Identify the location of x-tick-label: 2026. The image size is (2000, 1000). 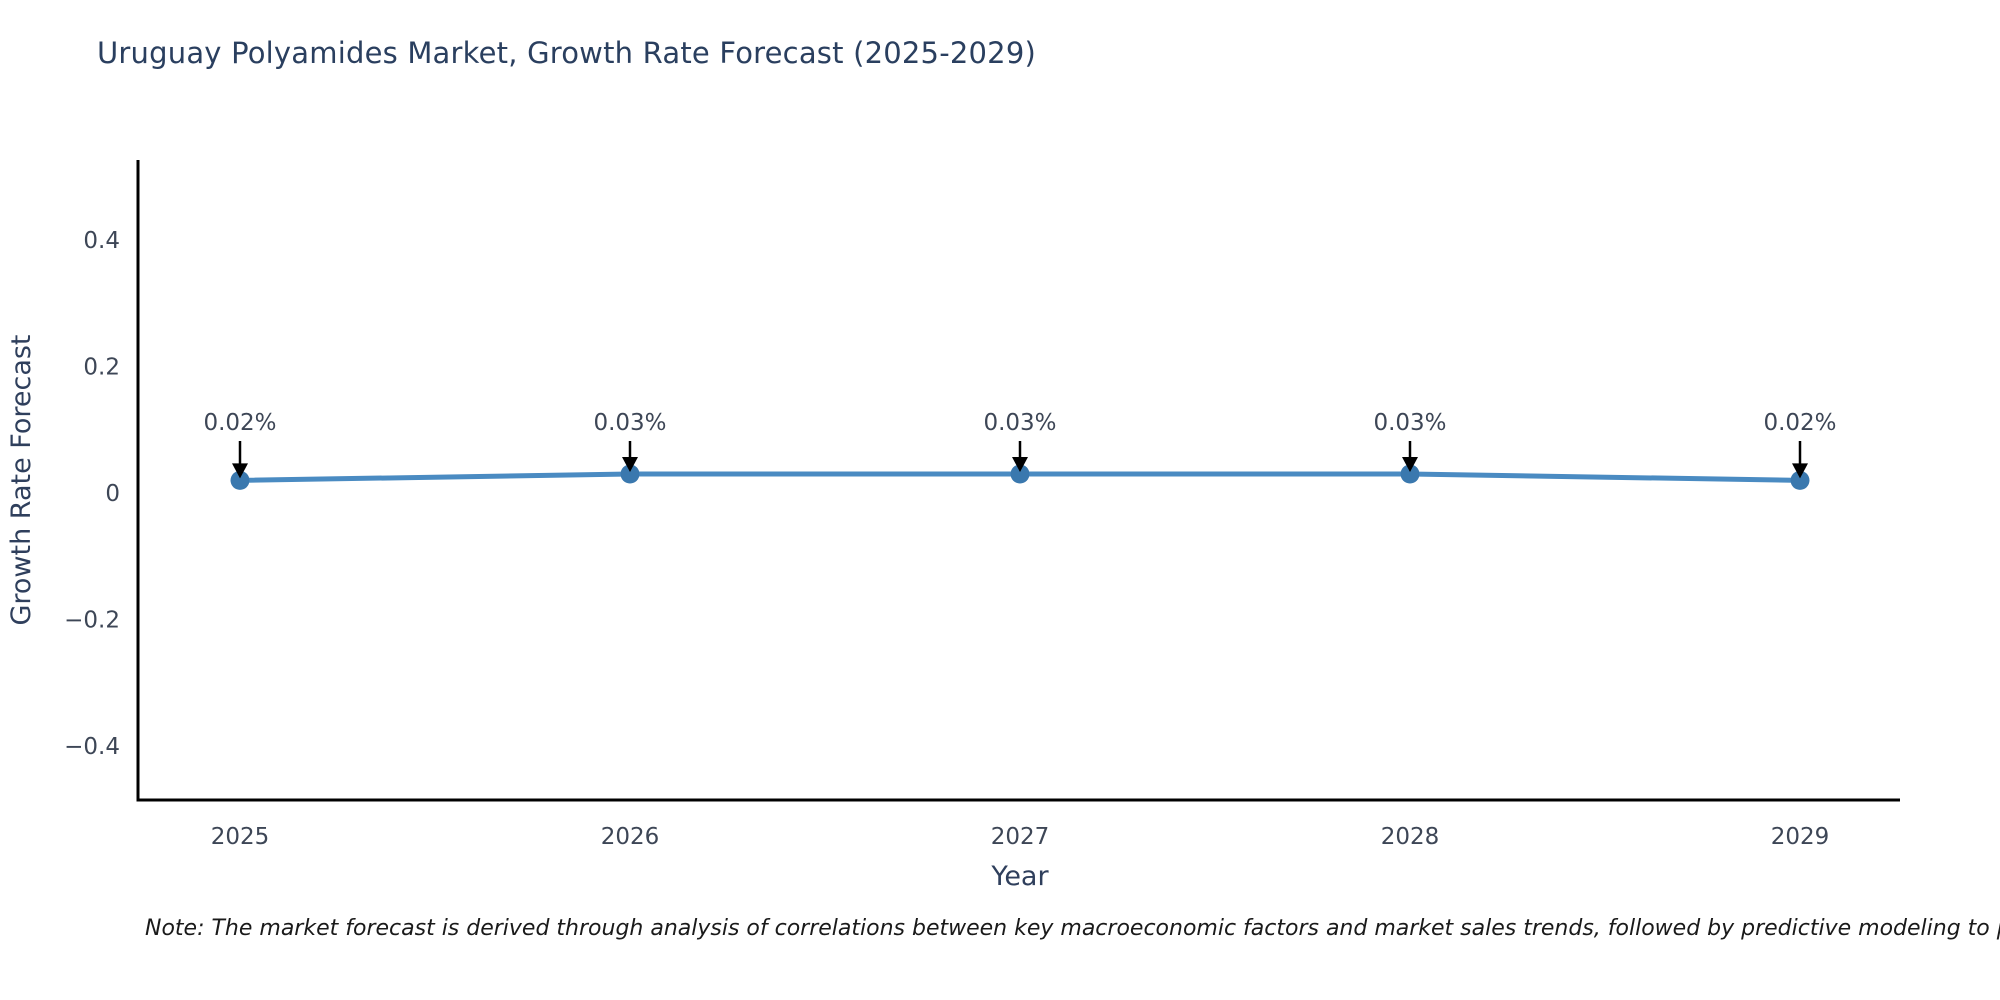
(630, 837).